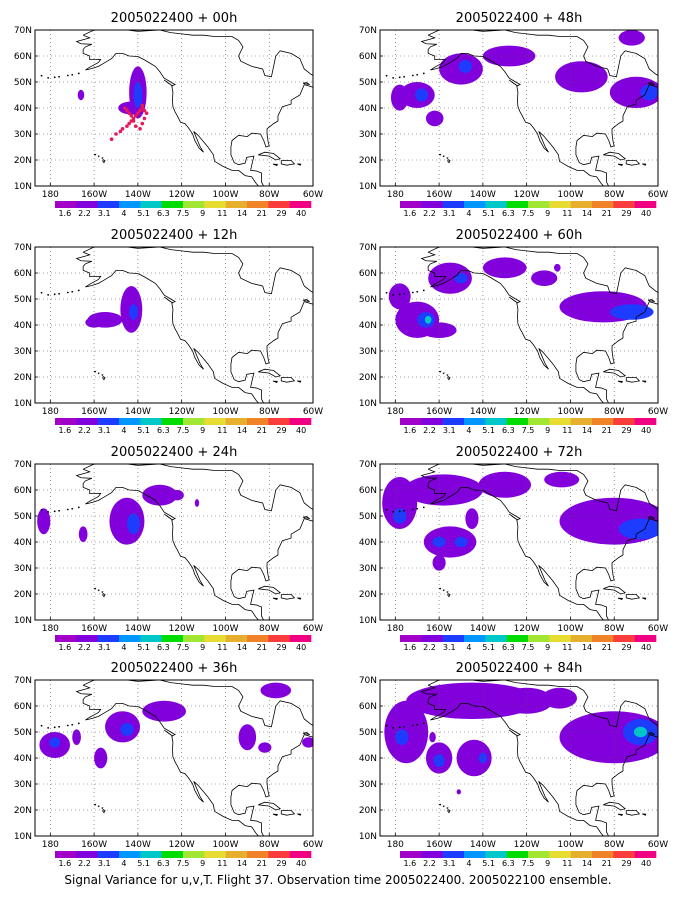 The image size is (692, 900). I want to click on longitude-tick-label: 100W, so click(225, 845).